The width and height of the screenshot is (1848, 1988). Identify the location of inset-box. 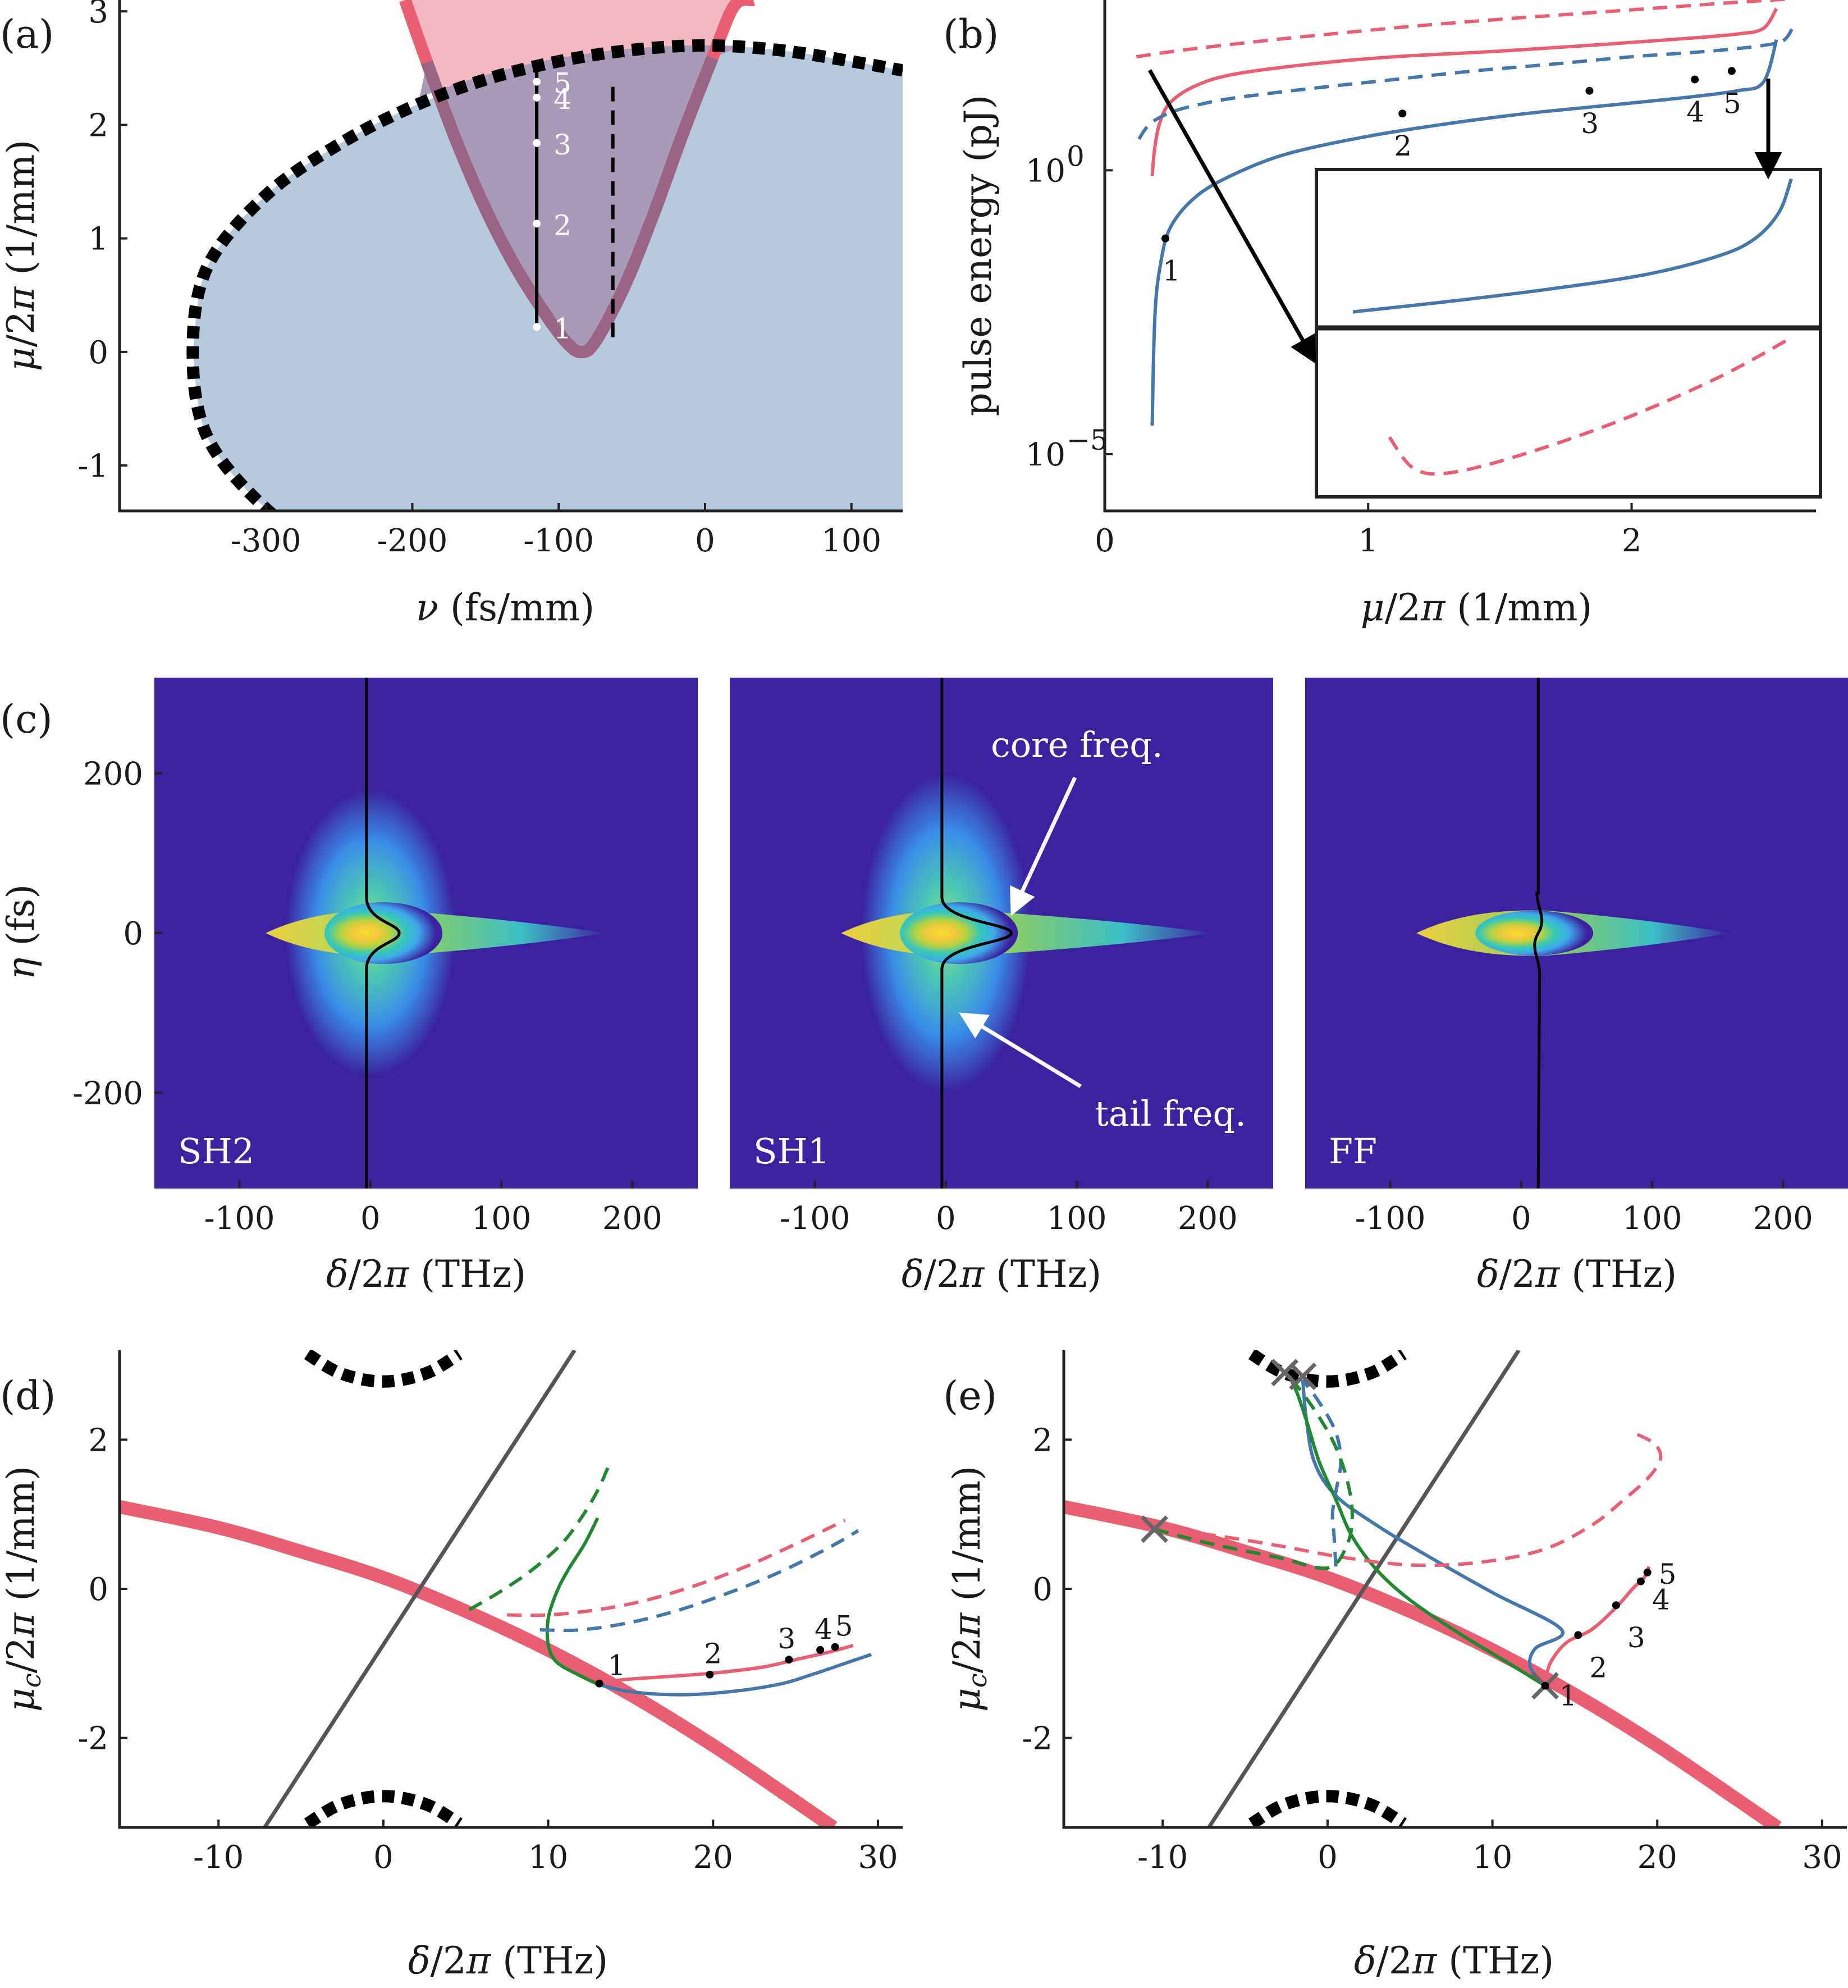
(1568, 333).